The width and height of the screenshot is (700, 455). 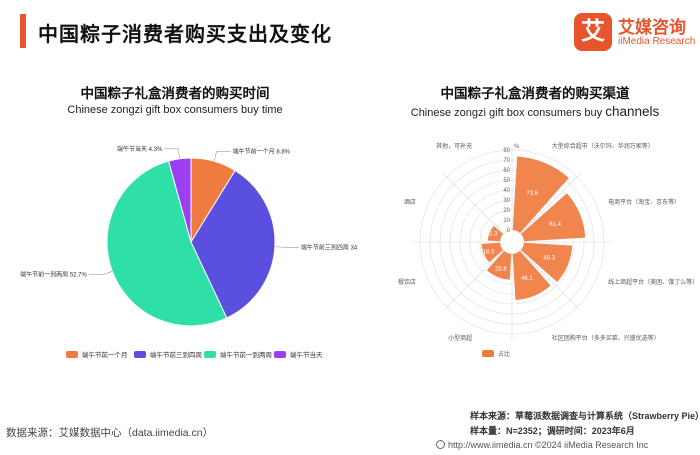 What do you see at coordinates (552, 431) in the screenshot?
I see `sample-size-note: 样本量：N=2352；调研时间：2023年6月` at bounding box center [552, 431].